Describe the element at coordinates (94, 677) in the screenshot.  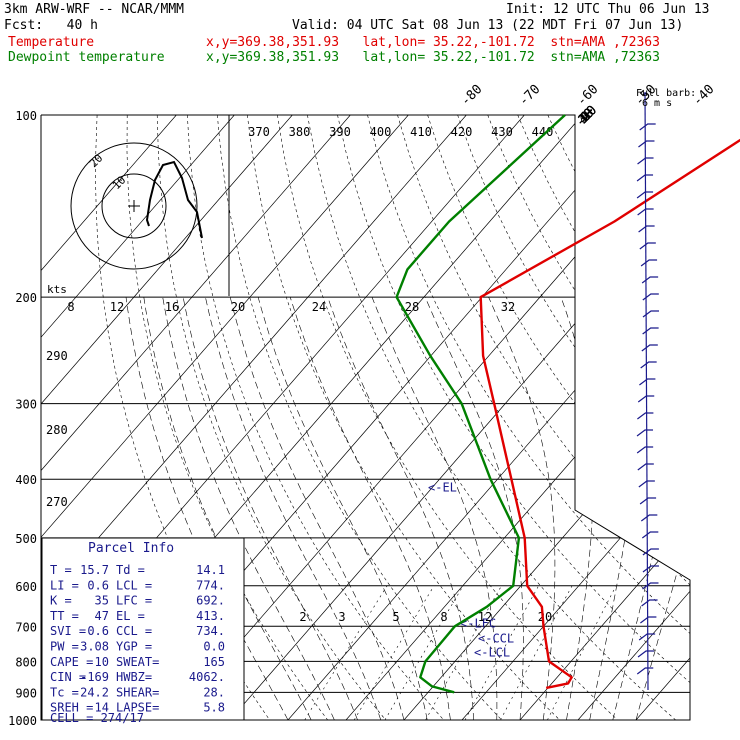
I see `parcel-field-value: -169` at that location.